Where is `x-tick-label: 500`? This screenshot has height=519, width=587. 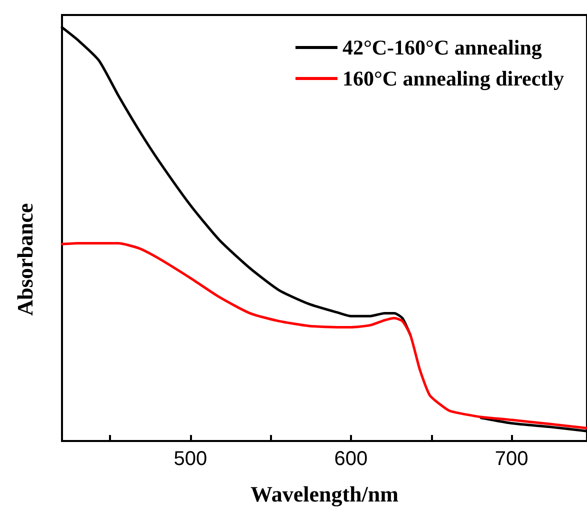
x-tick-label: 500 is located at coordinates (191, 459).